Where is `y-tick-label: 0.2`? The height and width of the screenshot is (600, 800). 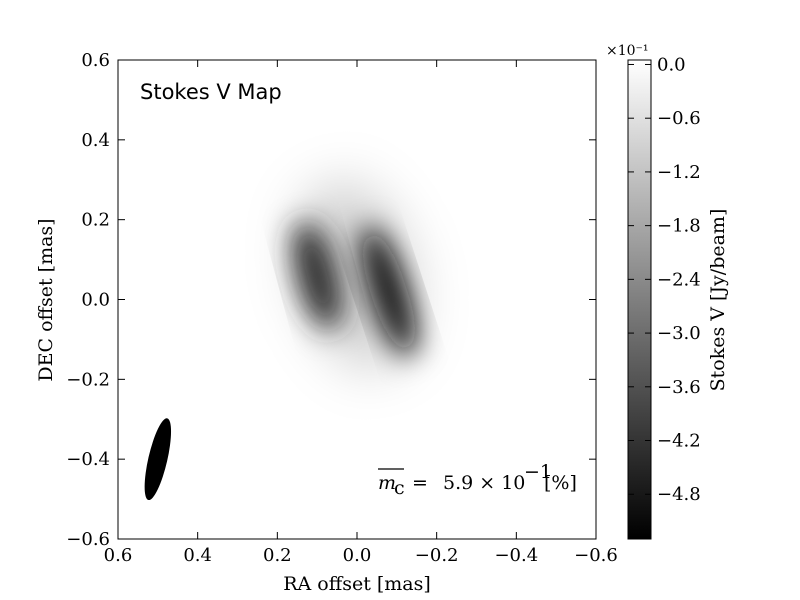 y-tick-label: 0.2 is located at coordinates (95, 220).